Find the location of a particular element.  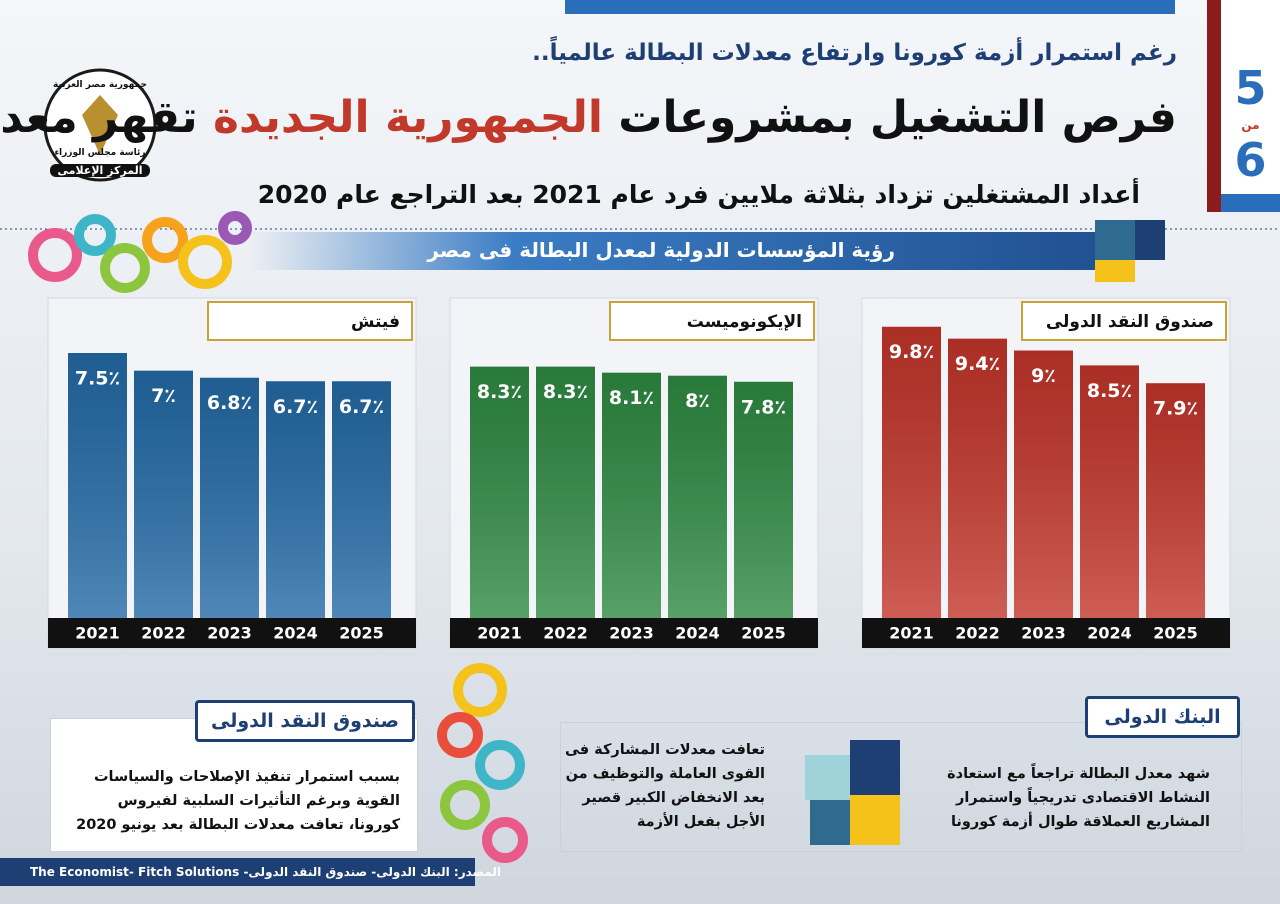

section-bar is located at coordinates (690, 251).